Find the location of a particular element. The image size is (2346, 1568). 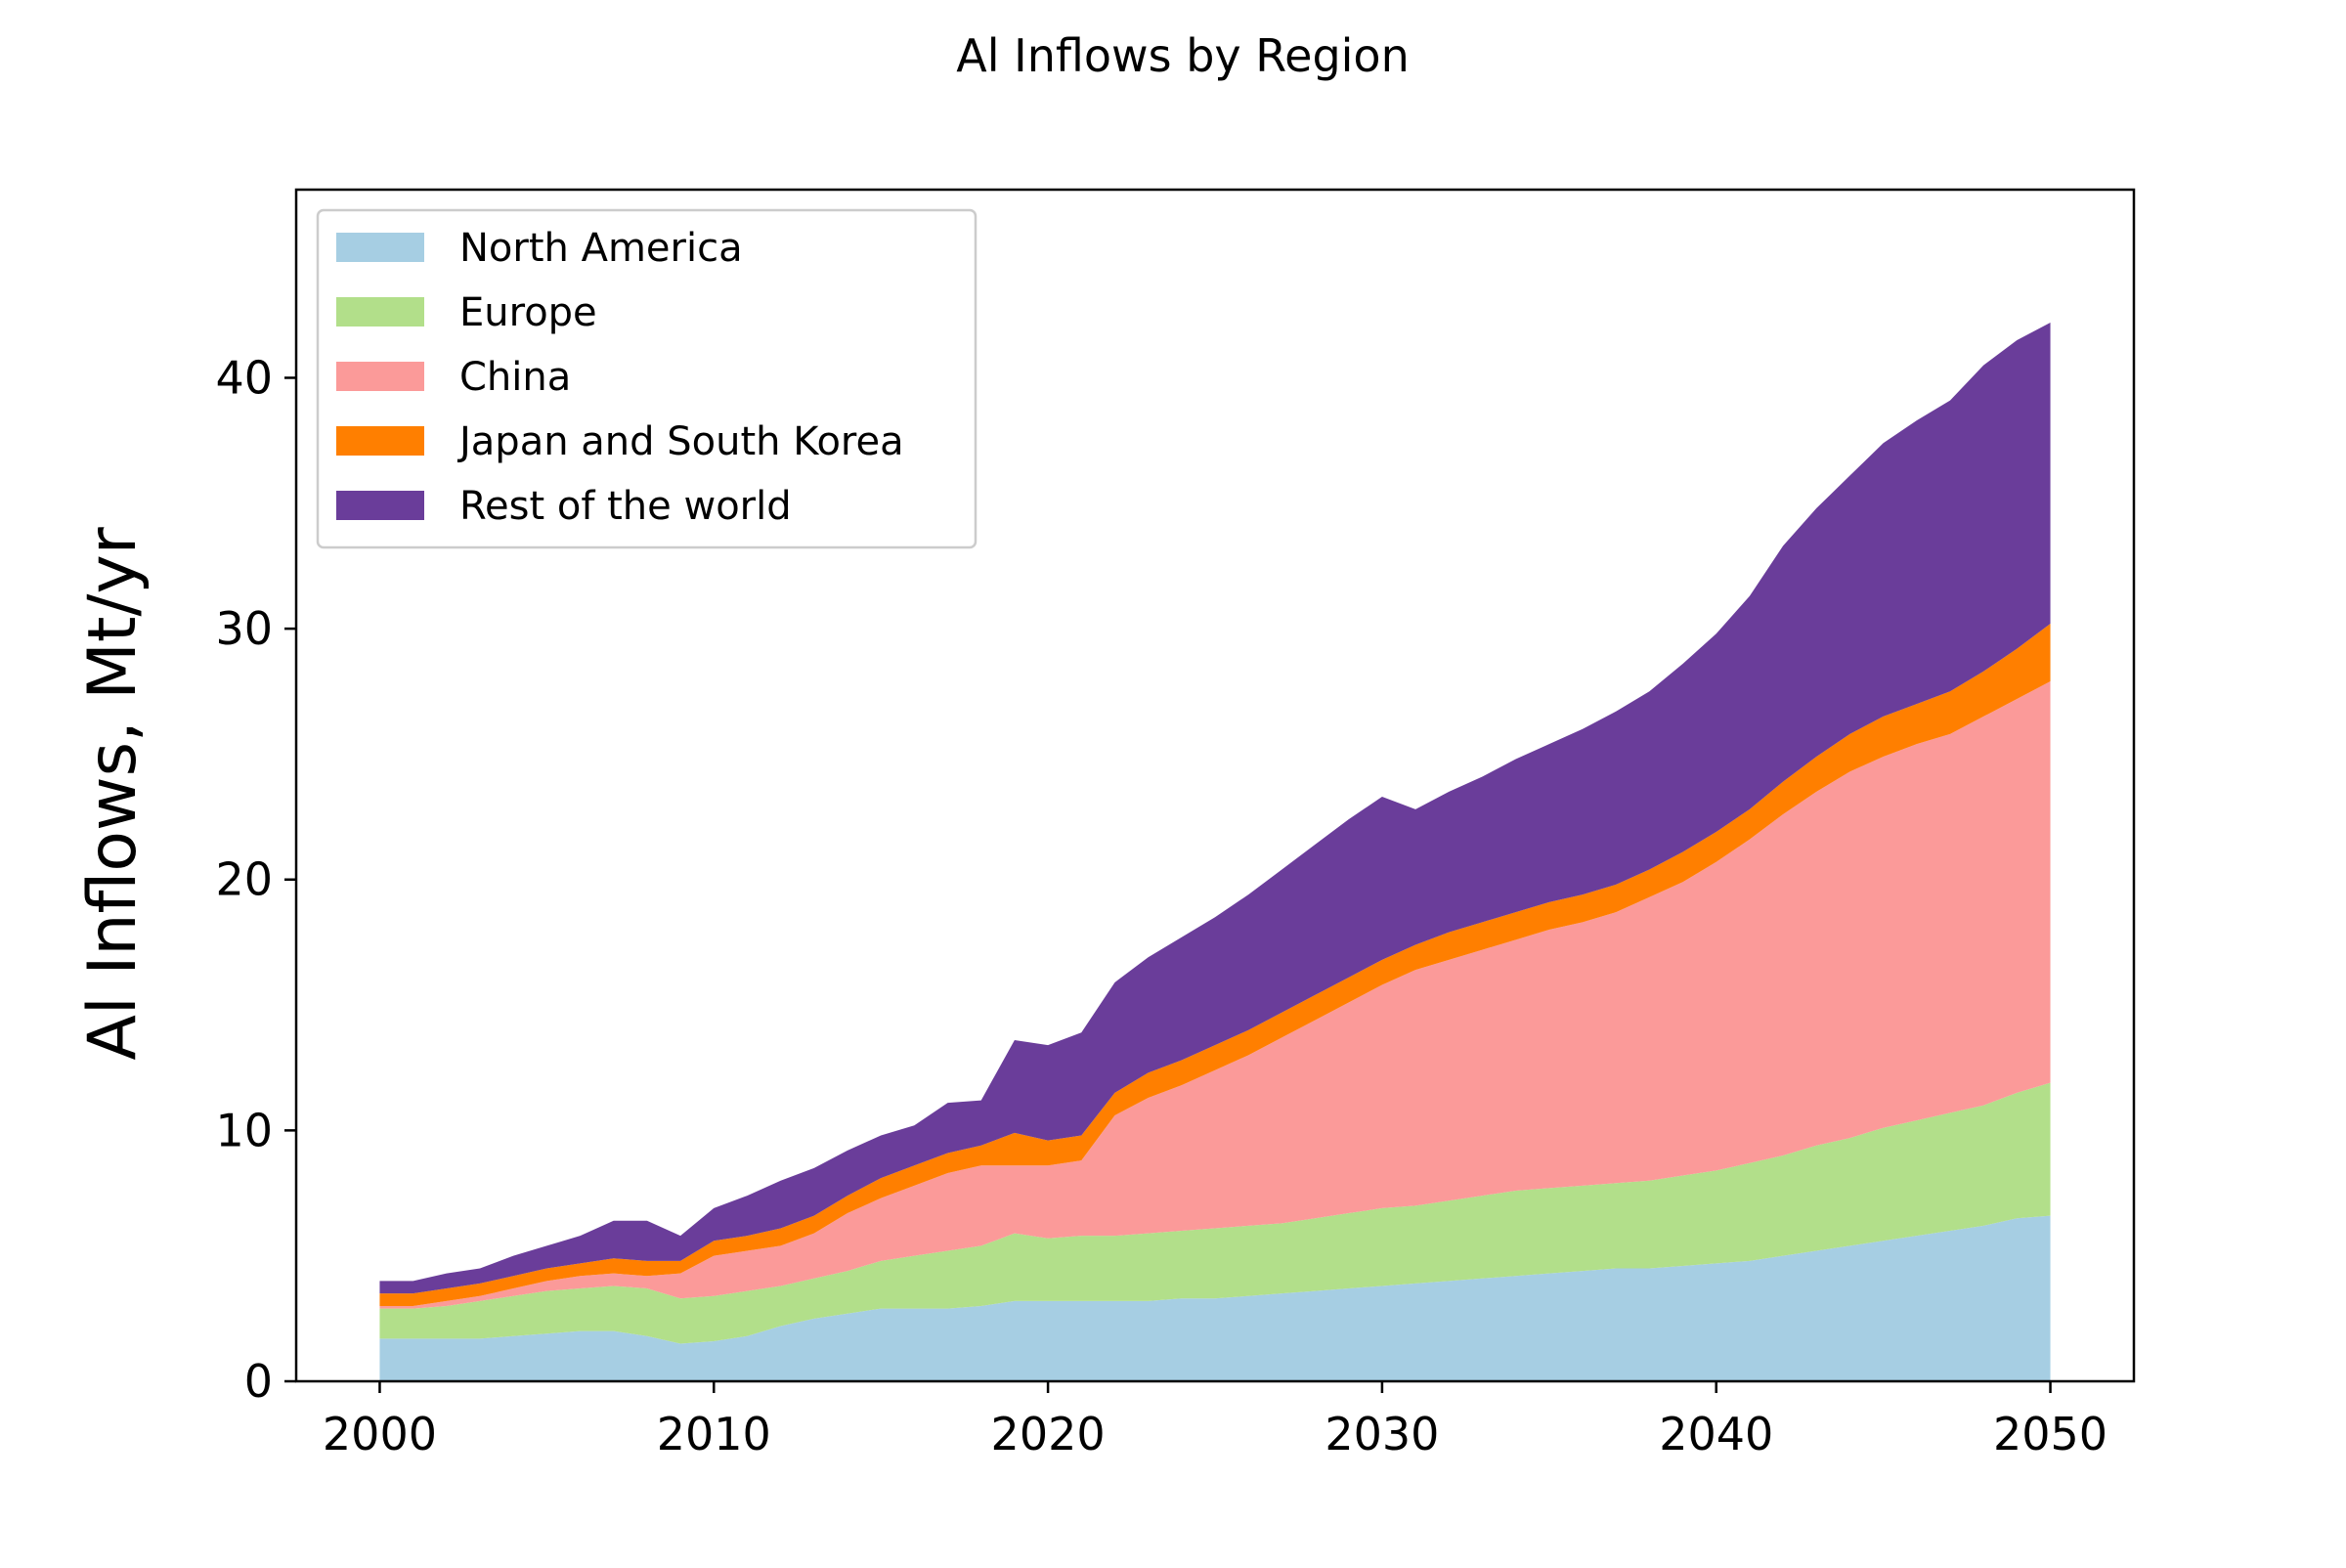

x-tick-label: 2020 is located at coordinates (1049, 1434).